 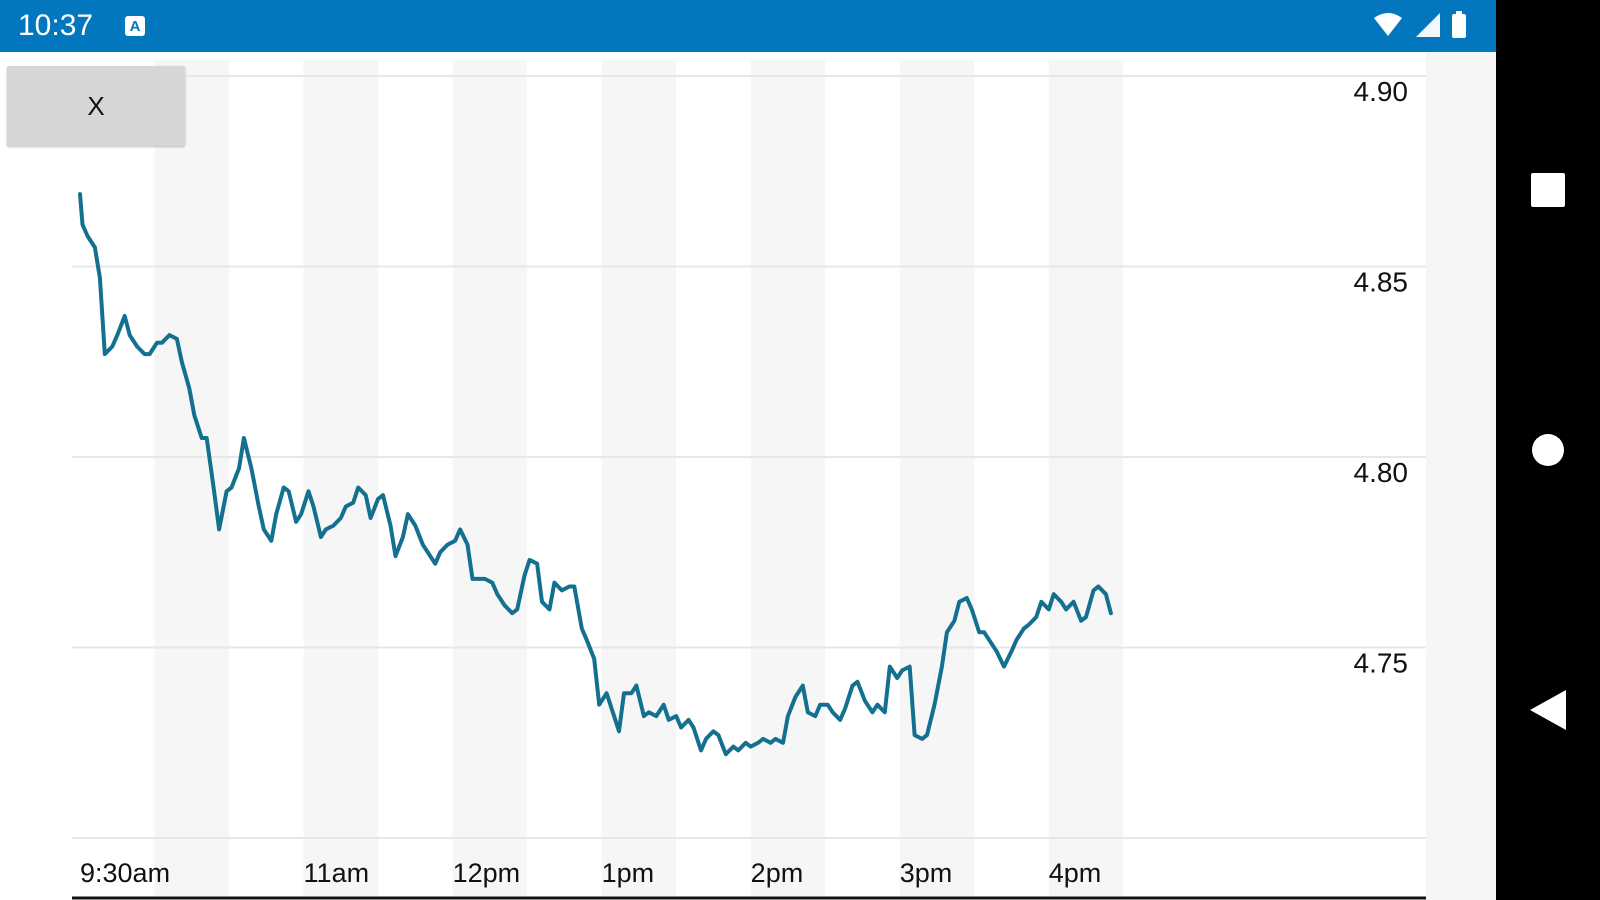 What do you see at coordinates (1381, 472) in the screenshot?
I see `y-tick-label: 4.80` at bounding box center [1381, 472].